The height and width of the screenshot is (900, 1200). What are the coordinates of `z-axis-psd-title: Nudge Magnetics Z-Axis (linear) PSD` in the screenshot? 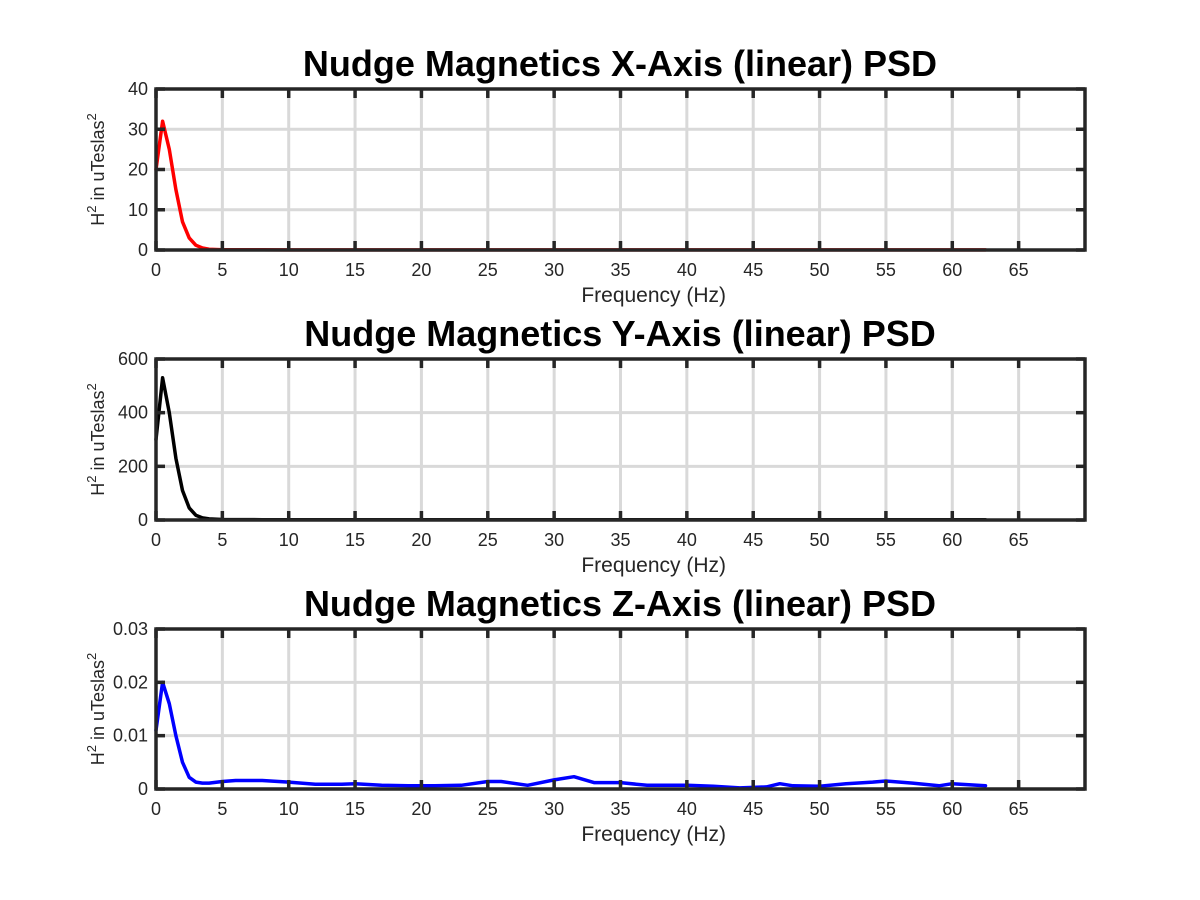 It's located at (620, 603).